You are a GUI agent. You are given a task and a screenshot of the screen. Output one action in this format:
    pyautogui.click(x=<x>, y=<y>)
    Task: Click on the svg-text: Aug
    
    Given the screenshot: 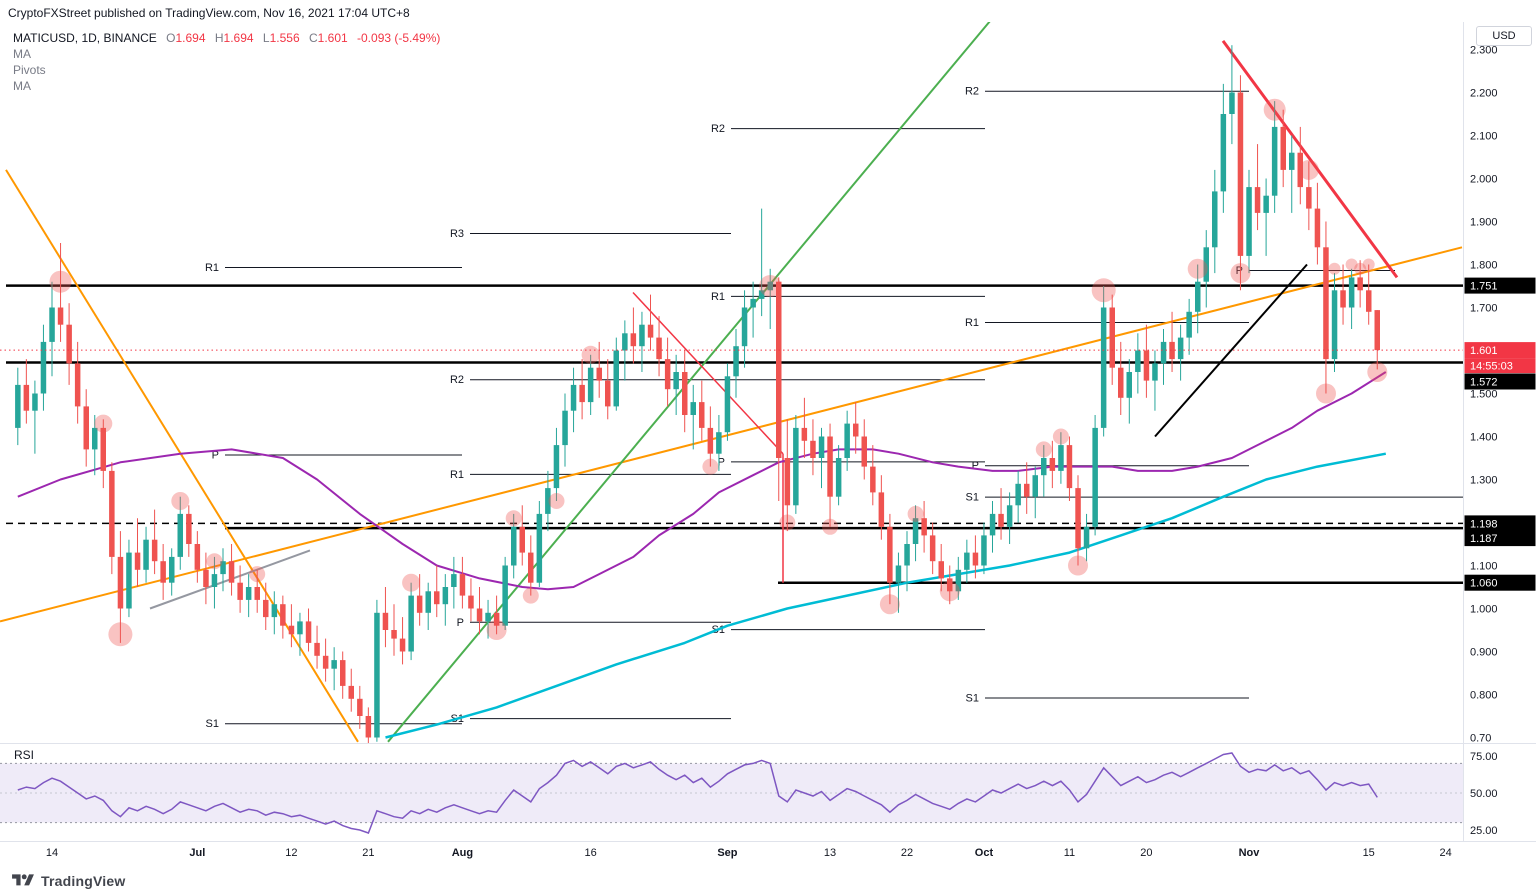 What is the action you would take?
    pyautogui.click(x=462, y=853)
    